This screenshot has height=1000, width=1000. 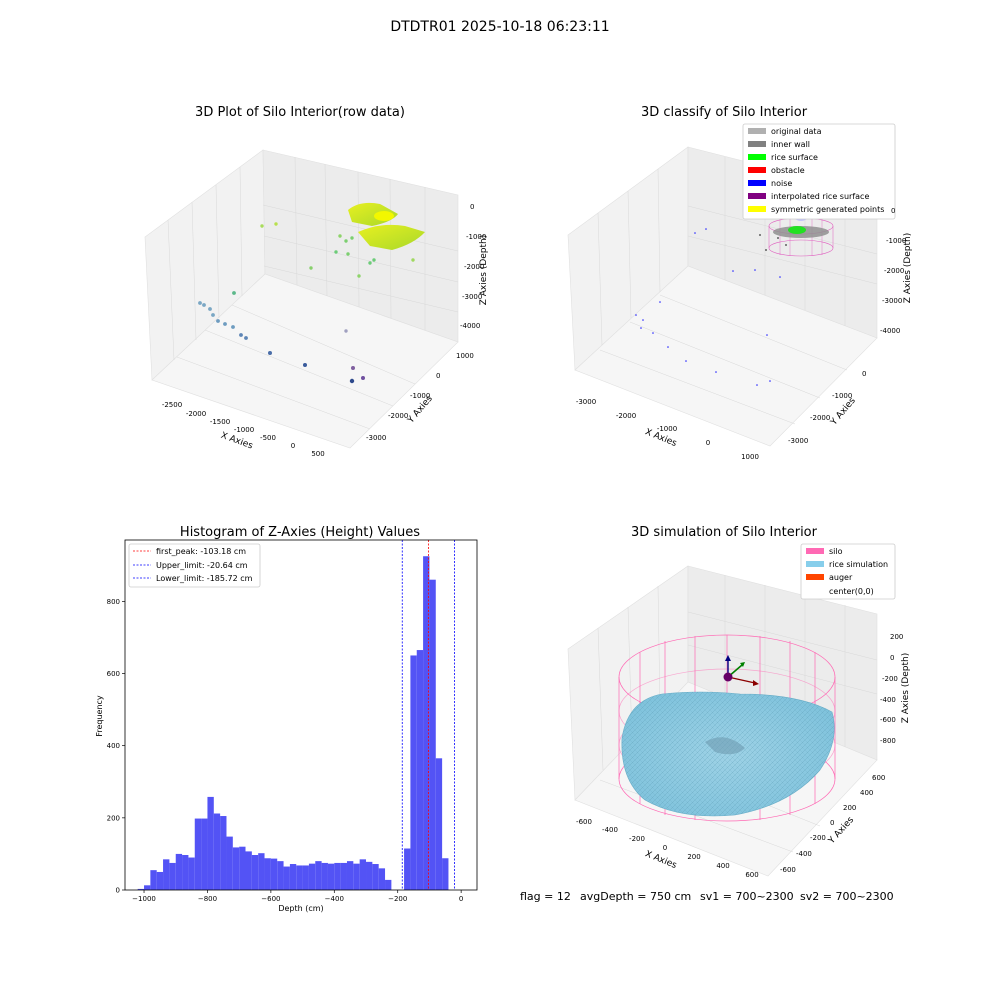 I want to click on simulation-x-tick: -400, so click(x=610, y=830).